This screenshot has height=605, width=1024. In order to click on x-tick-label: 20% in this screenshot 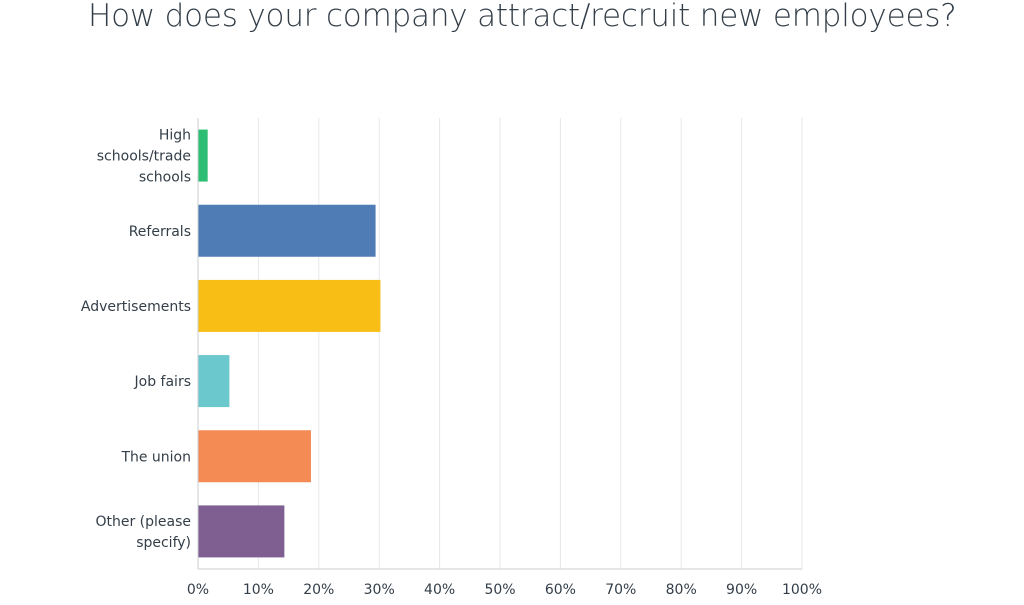, I will do `click(318, 590)`.